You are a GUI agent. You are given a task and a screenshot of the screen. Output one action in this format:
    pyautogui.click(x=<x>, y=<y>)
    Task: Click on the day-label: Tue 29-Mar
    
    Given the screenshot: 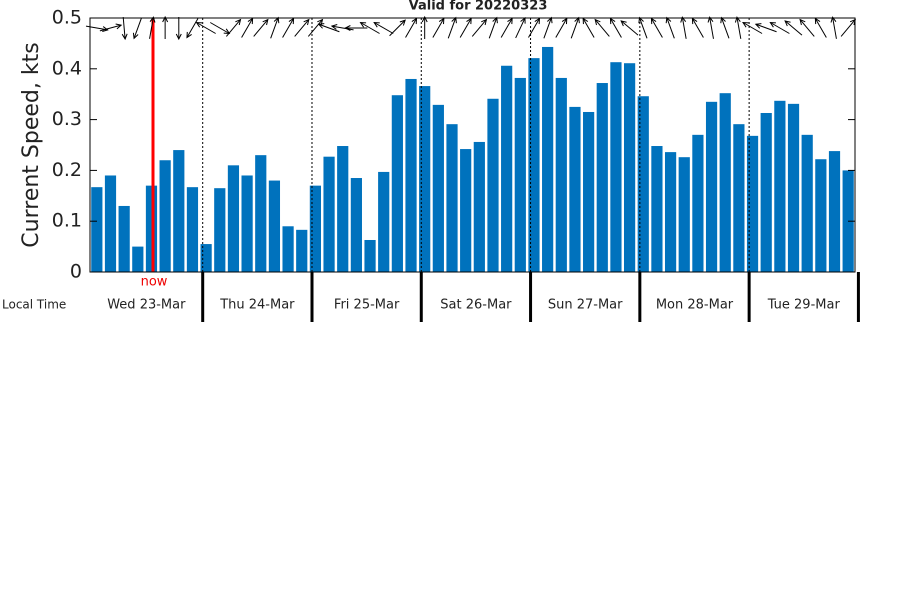 What is the action you would take?
    pyautogui.click(x=804, y=305)
    